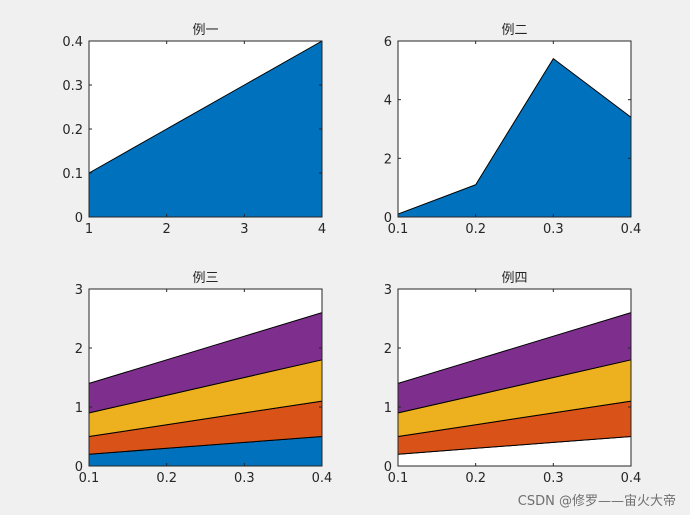 This screenshot has width=690, height=515. What do you see at coordinates (596, 501) in the screenshot?
I see `watermark: CSDN @修罗——宙火大帝` at bounding box center [596, 501].